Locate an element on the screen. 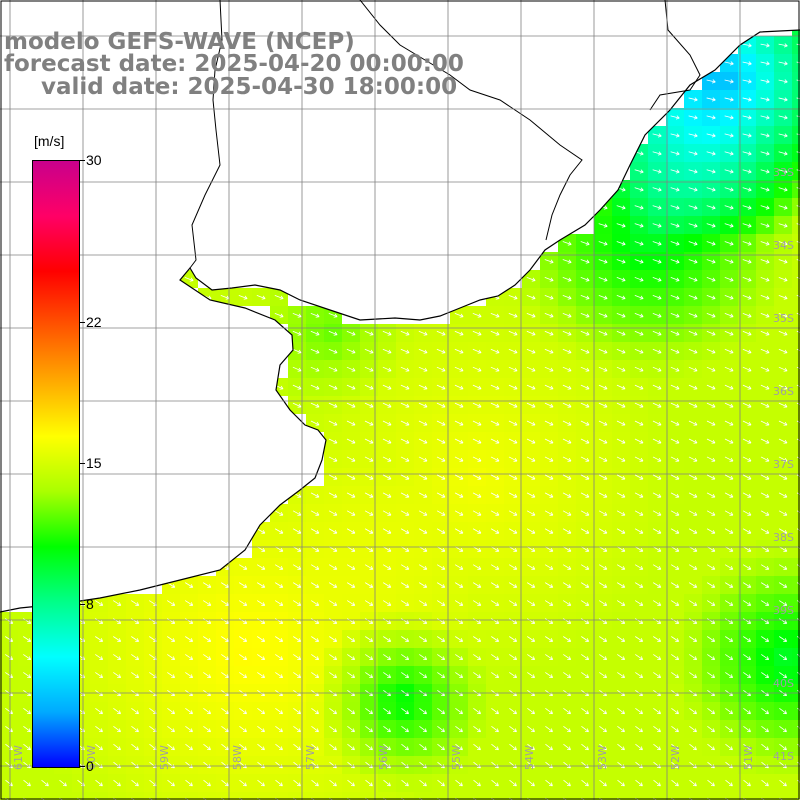 The height and width of the screenshot is (800, 800). border-line-uruguay is located at coordinates (206, 134).